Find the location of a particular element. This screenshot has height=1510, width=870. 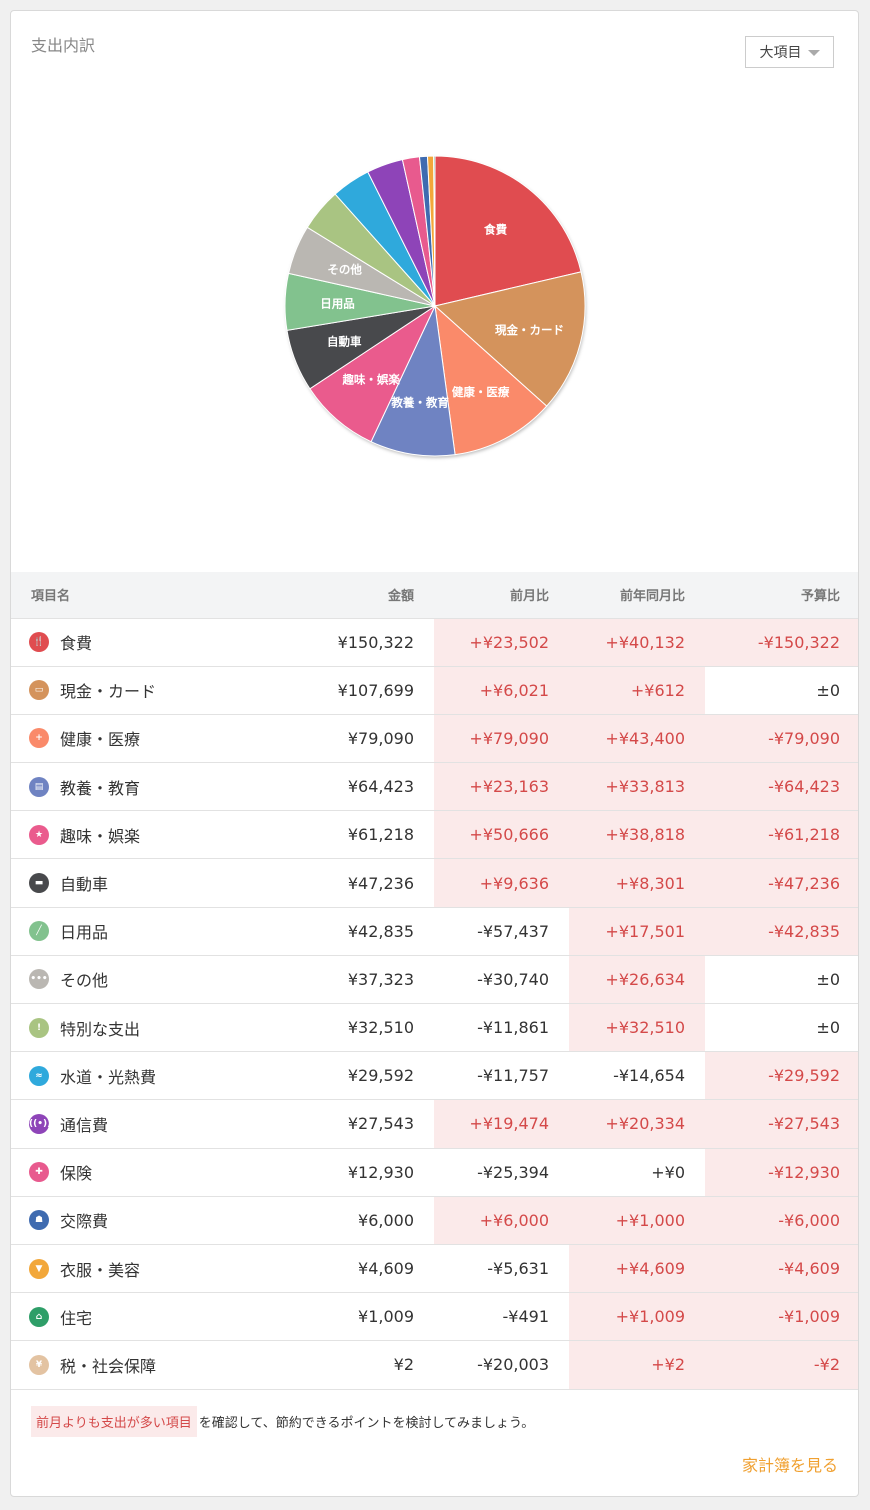

row-mom: -¥5,631 is located at coordinates (518, 1269).